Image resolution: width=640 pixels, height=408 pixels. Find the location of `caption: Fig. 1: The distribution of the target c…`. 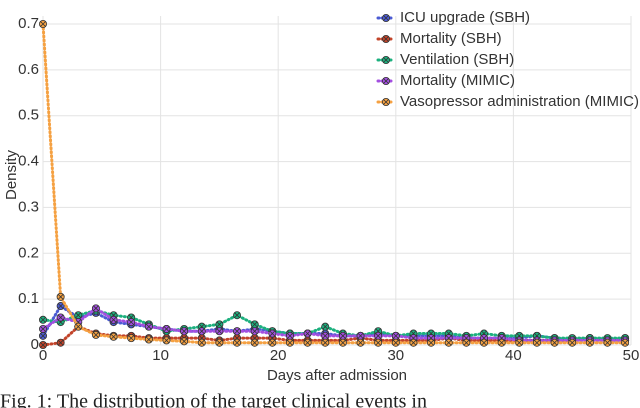

caption: Fig. 1: The distribution of the target c… is located at coordinates (213, 399).